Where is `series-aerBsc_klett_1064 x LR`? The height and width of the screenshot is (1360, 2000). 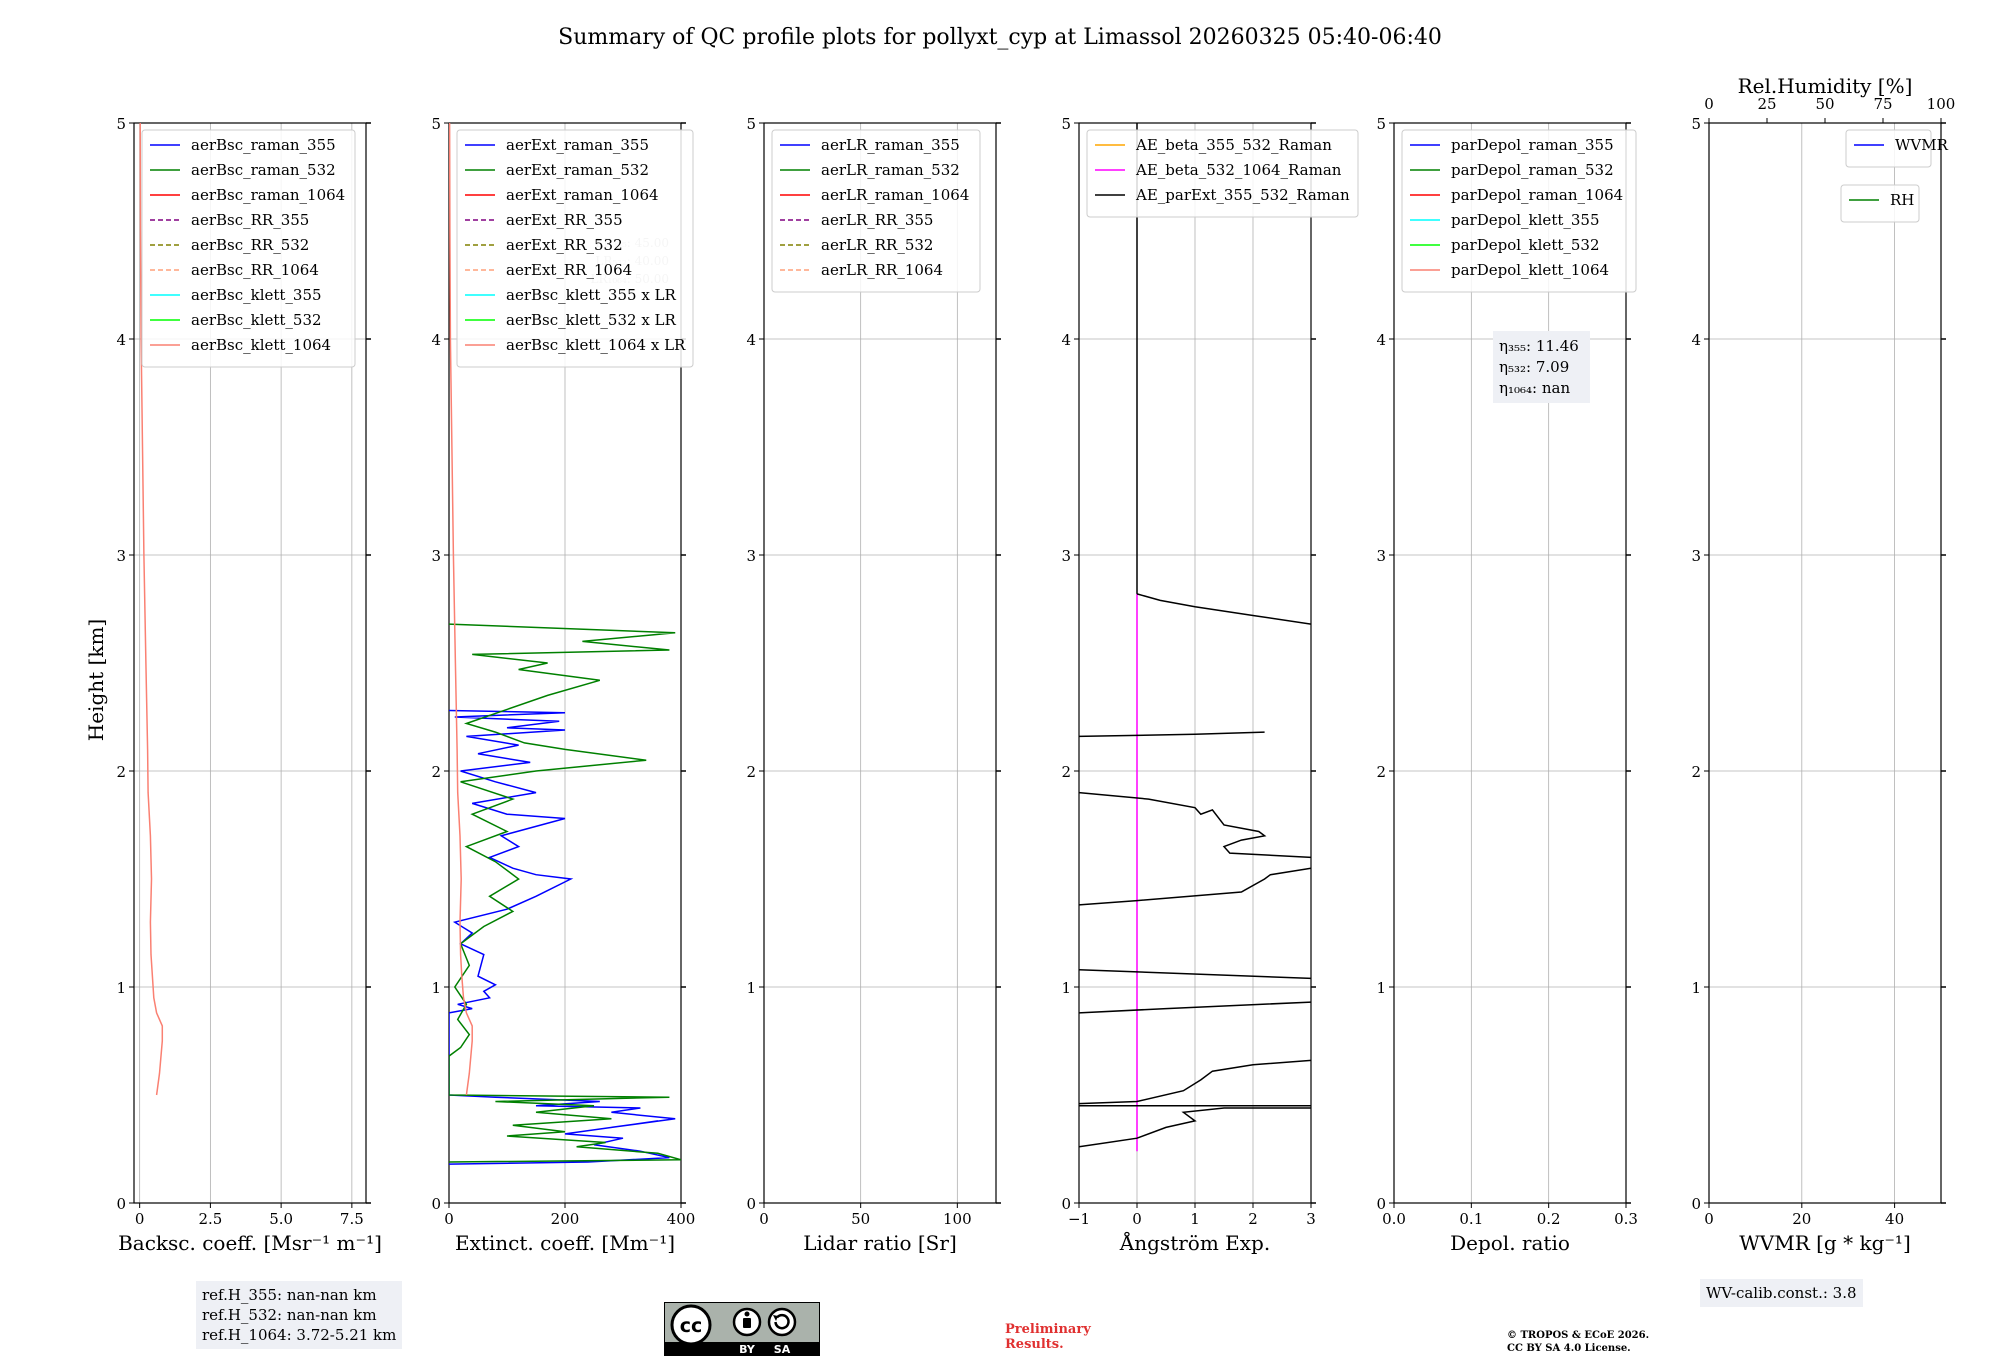 series-aerBsc_klett_1064 x LR is located at coordinates (461, 609).